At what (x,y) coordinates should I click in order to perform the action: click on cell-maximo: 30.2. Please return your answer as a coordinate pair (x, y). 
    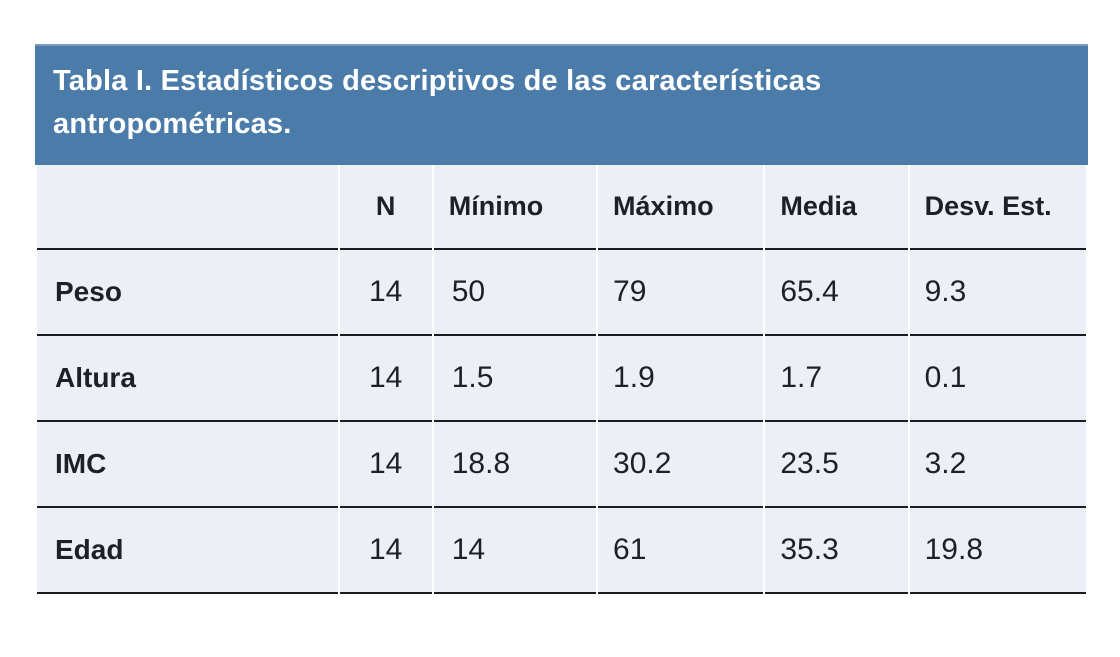
    Looking at the image, I should click on (681, 465).